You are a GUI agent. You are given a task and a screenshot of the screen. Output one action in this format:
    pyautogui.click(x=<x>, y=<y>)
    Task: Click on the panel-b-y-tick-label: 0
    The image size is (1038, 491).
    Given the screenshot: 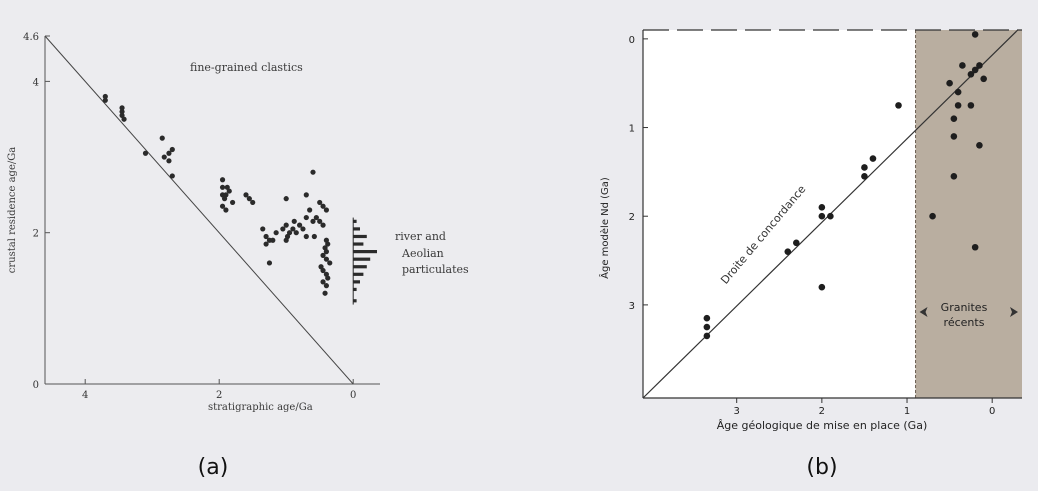 What is the action you would take?
    pyautogui.click(x=632, y=40)
    